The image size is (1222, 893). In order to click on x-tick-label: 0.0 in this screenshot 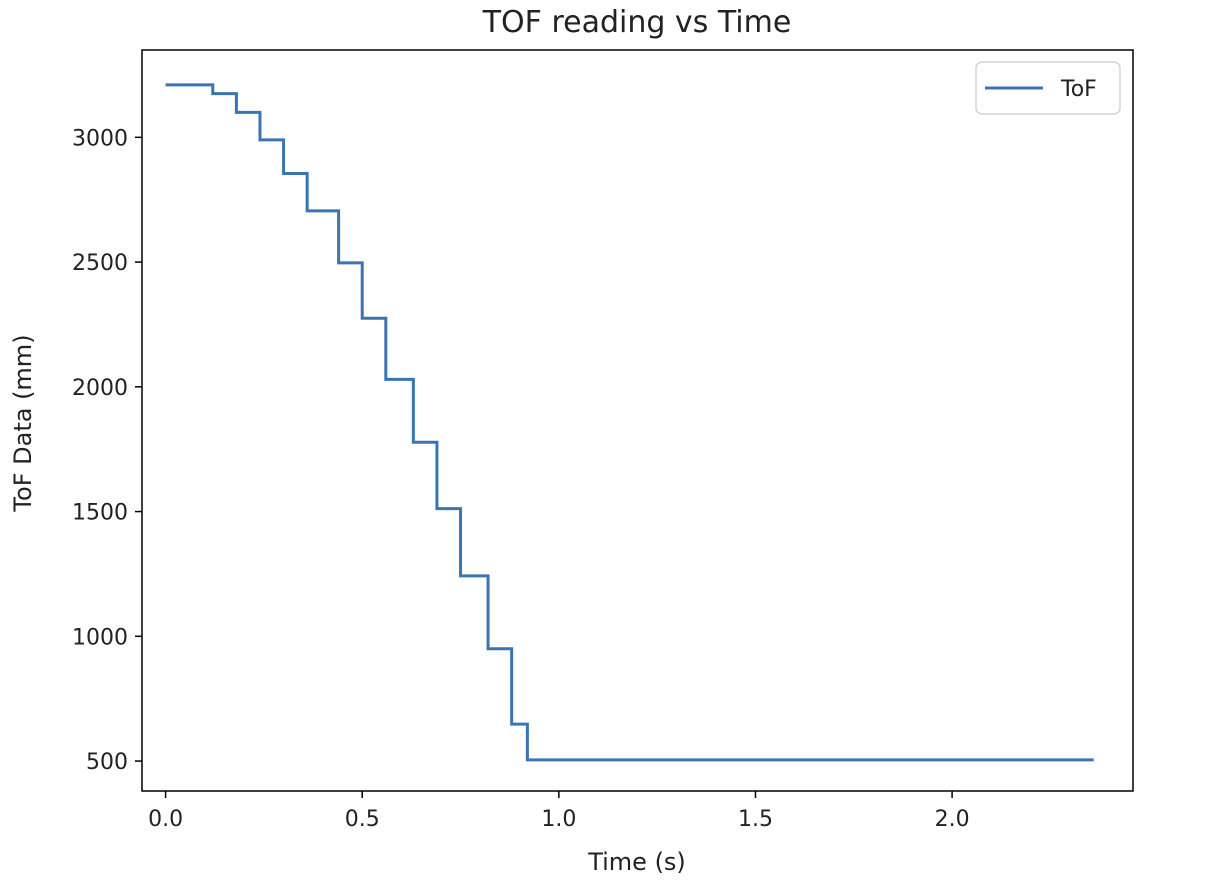, I will do `click(165, 819)`.